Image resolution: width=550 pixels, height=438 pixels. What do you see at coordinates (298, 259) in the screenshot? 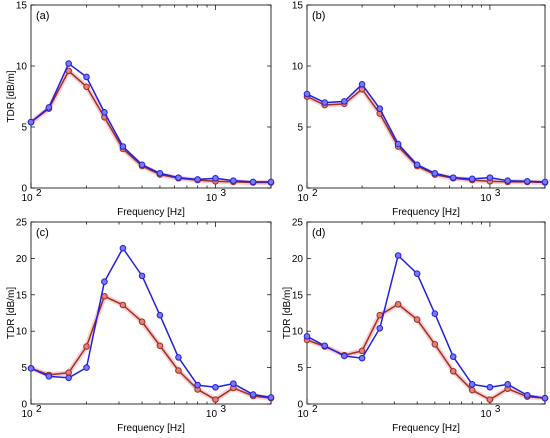
I see `y-tick-label: 20` at bounding box center [298, 259].